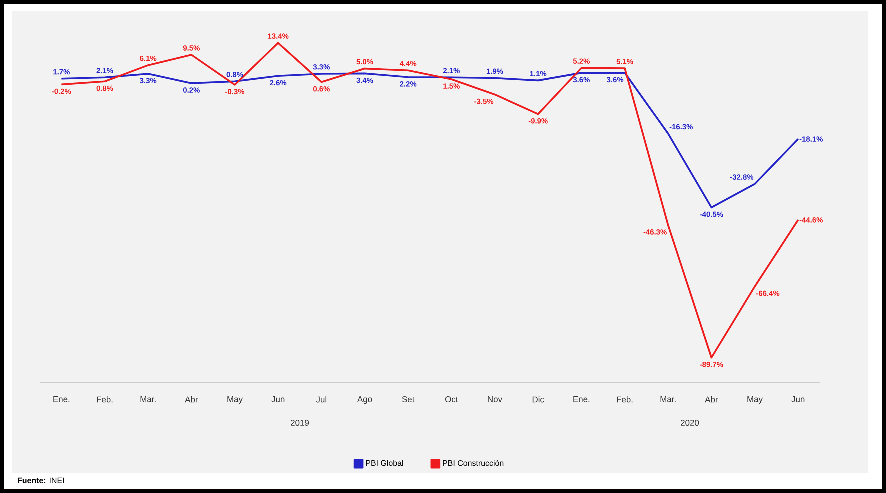  Describe the element at coordinates (364, 400) in the screenshot. I see `x-tick-label: Ago` at that location.